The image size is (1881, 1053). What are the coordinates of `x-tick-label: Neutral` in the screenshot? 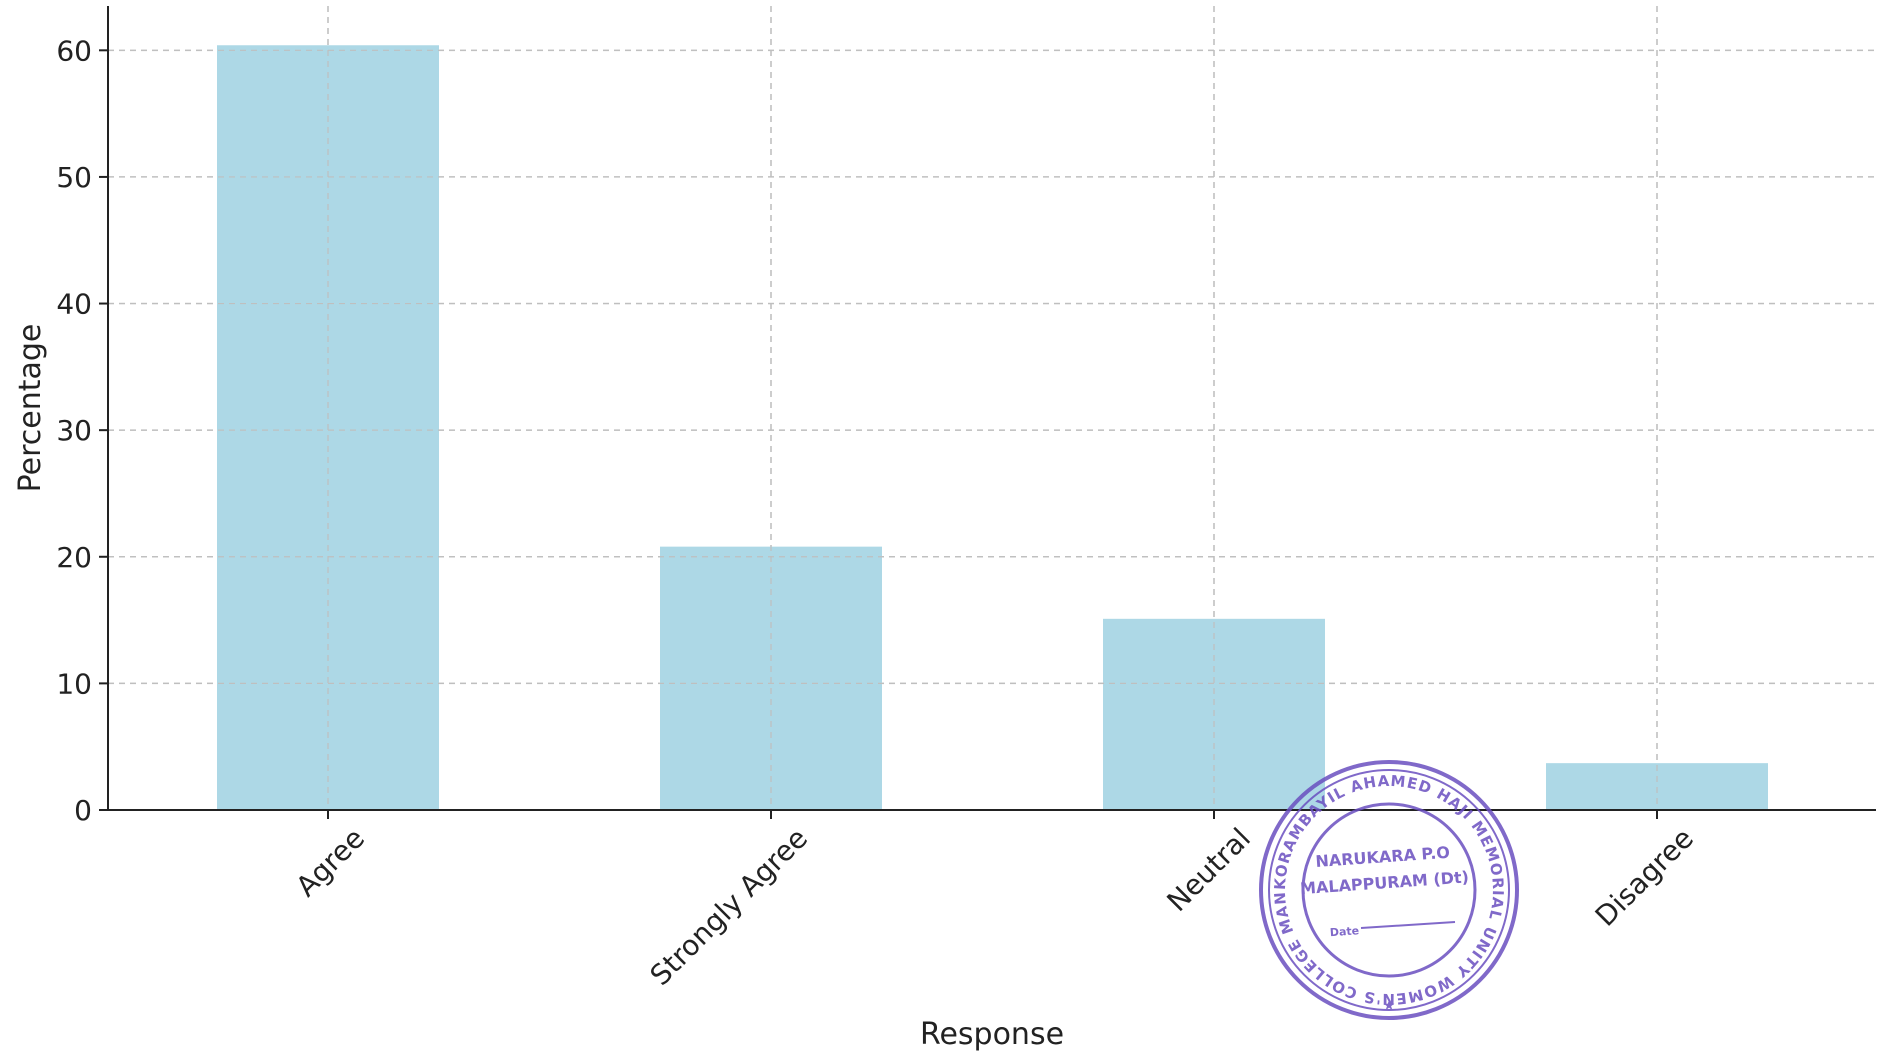 It's located at (1209, 870).